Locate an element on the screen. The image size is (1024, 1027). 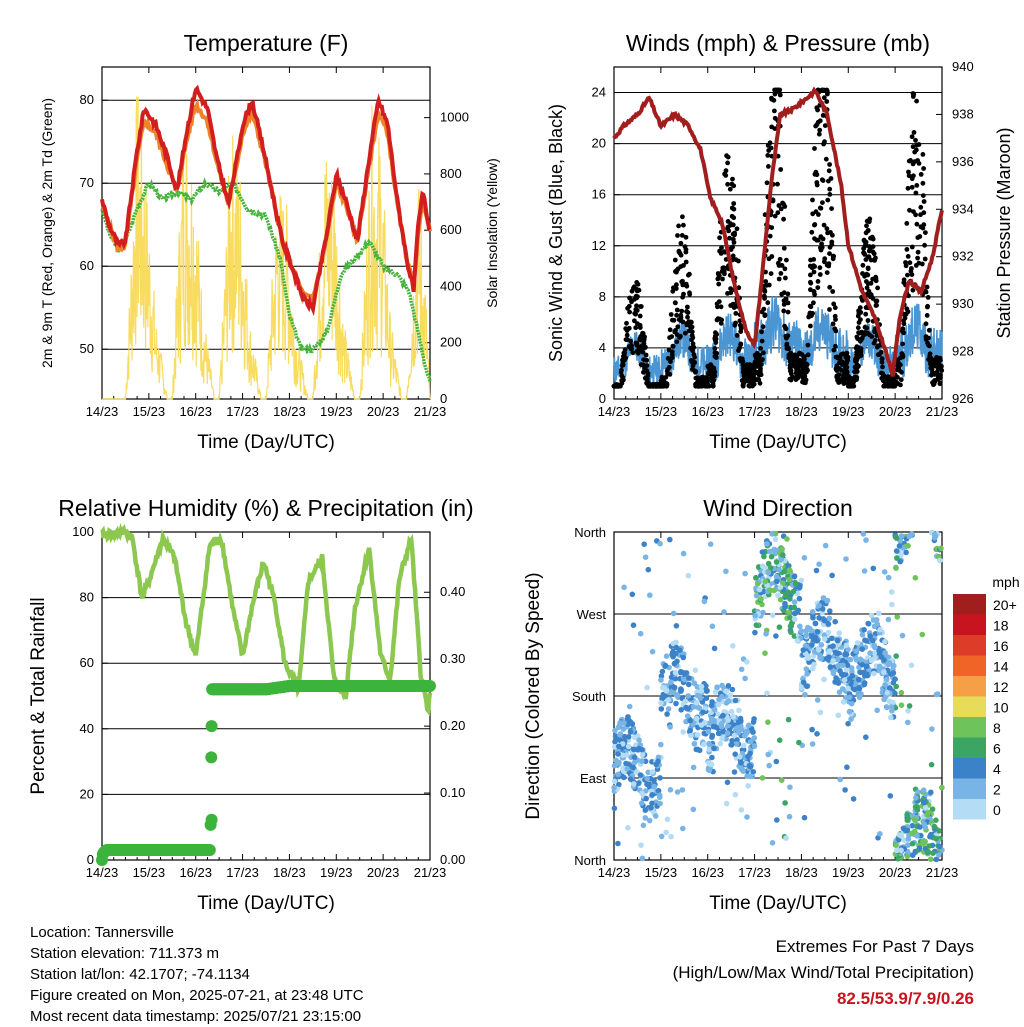
y-tick-label: North is located at coordinates (590, 532).